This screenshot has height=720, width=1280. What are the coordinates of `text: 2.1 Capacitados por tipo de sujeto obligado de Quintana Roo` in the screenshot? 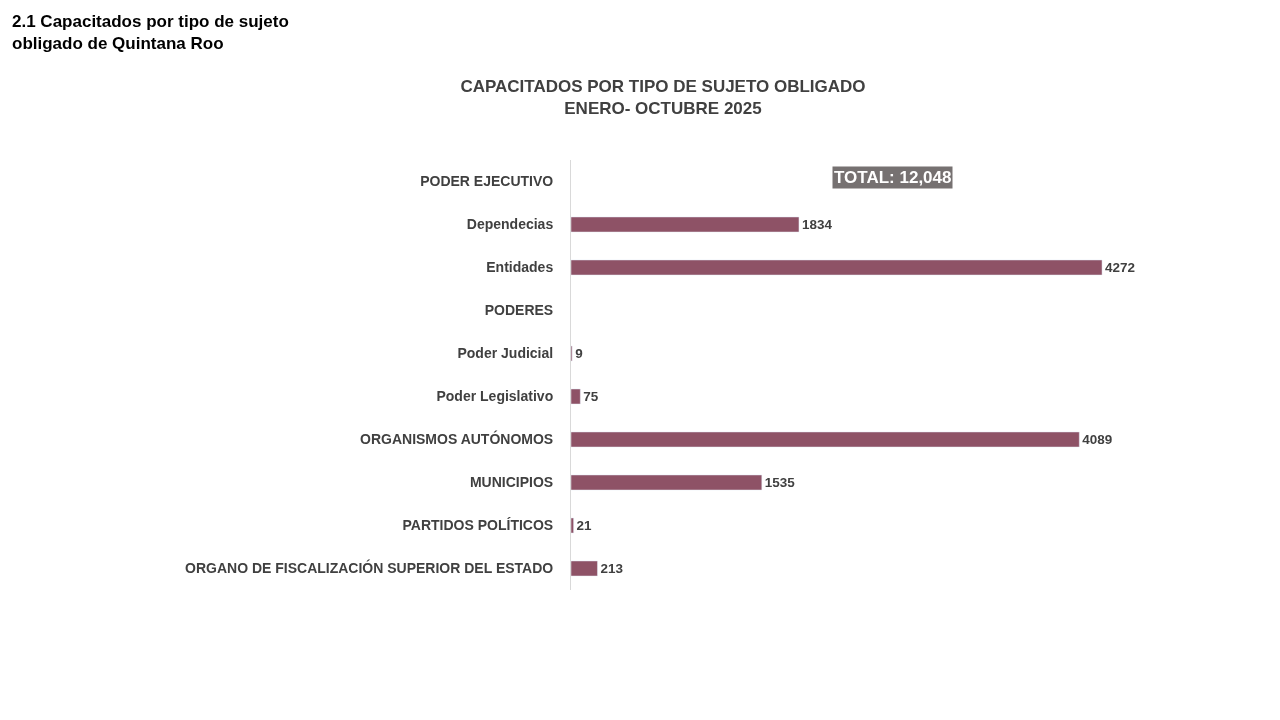 It's located at (150, 33).